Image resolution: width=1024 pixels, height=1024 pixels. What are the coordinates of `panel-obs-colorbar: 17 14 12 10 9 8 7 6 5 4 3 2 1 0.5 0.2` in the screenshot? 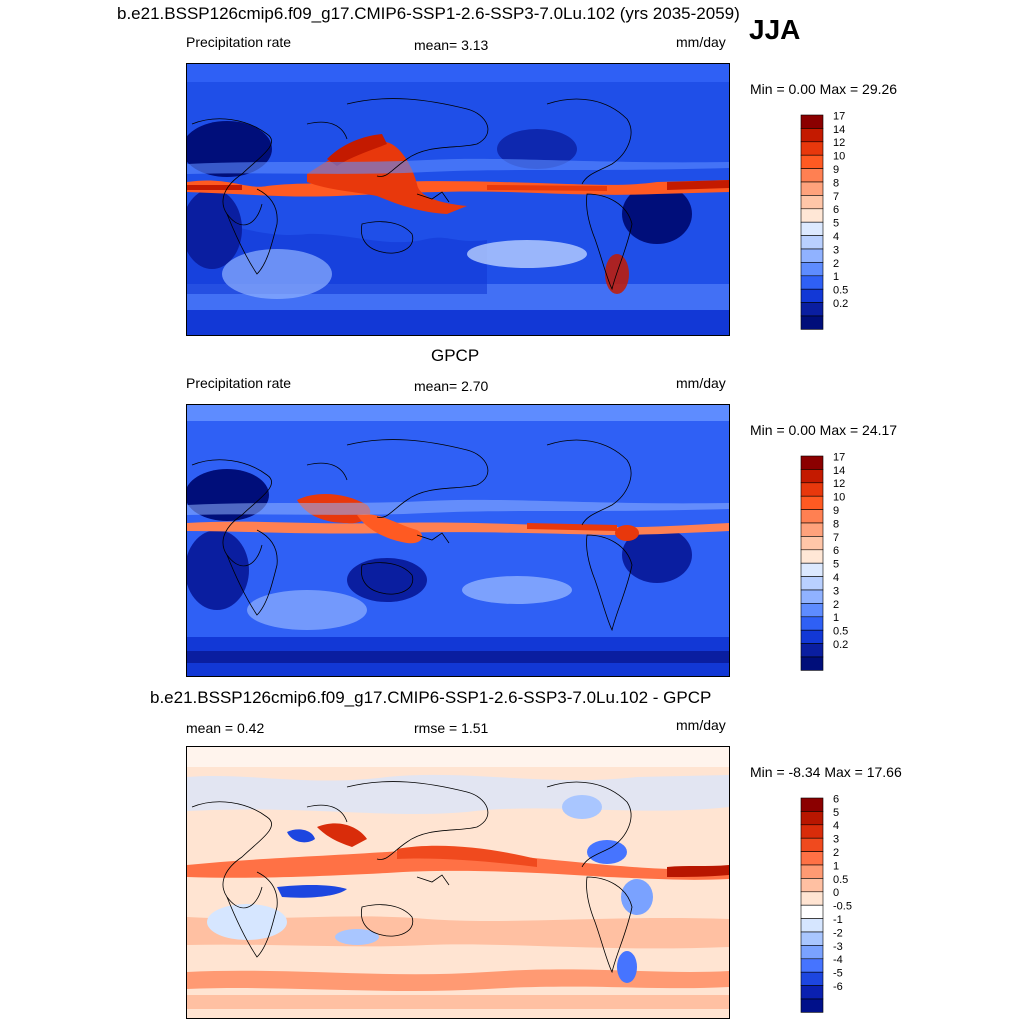 It's located at (830, 561).